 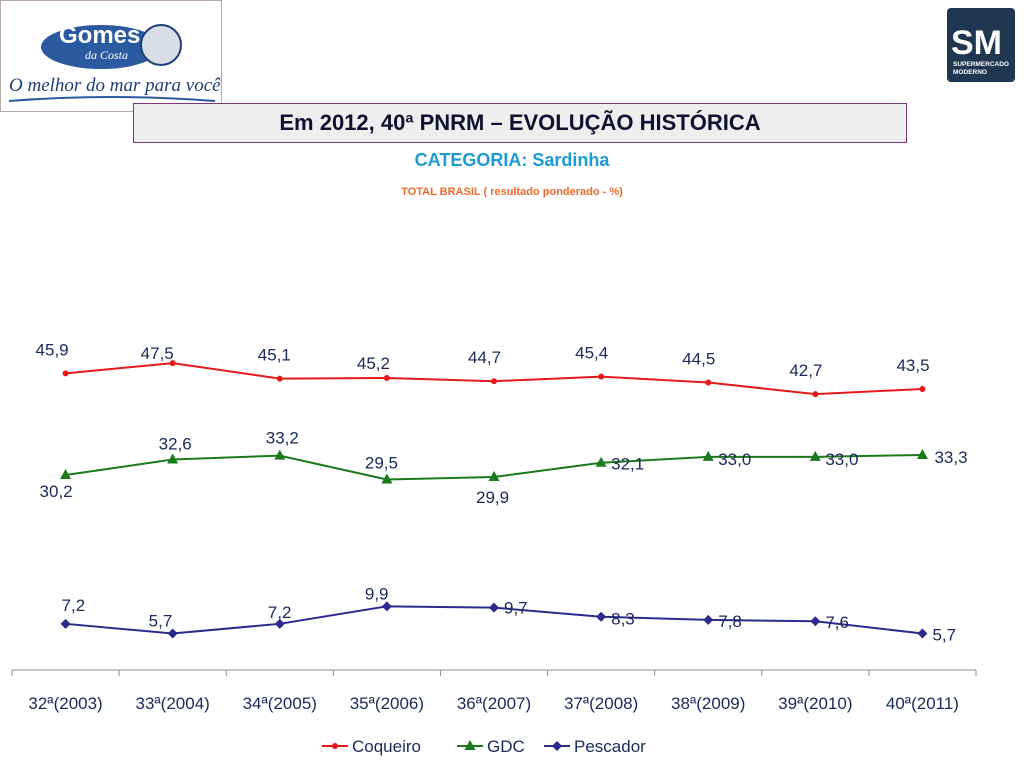 What do you see at coordinates (610, 746) in the screenshot?
I see `legend-label-pescador: Pescador` at bounding box center [610, 746].